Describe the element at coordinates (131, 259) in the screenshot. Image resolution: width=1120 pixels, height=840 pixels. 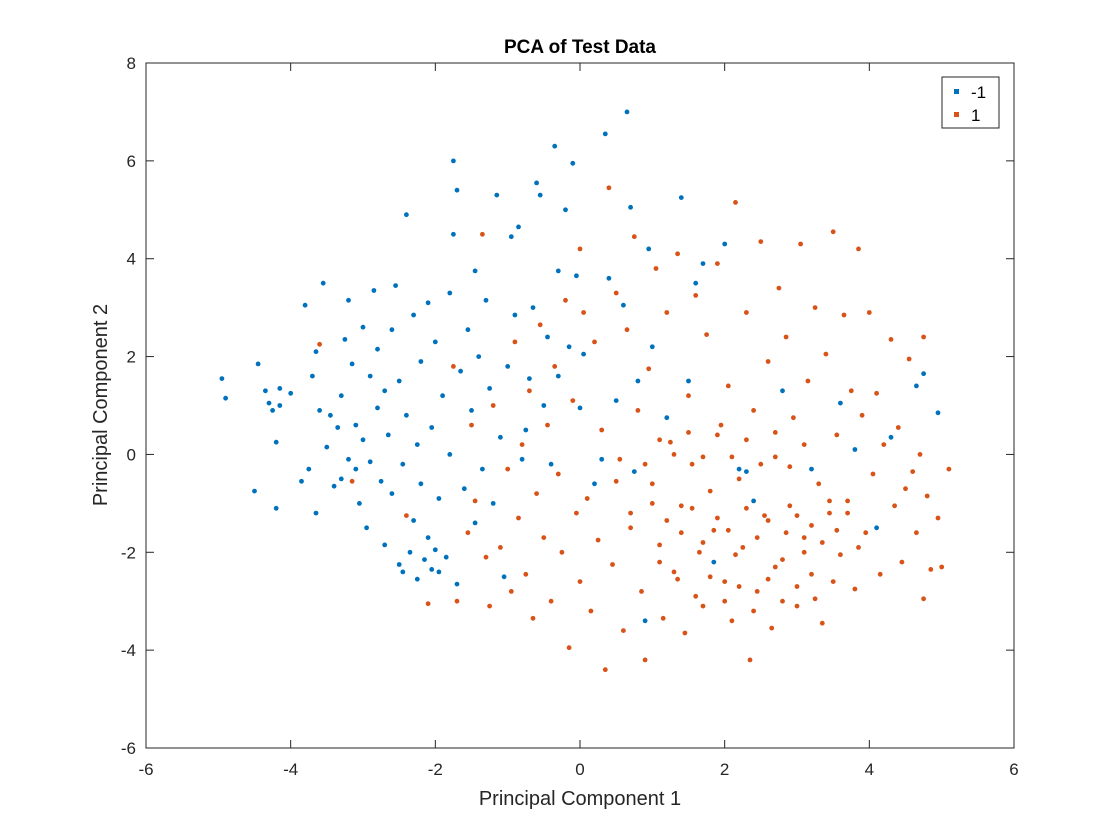
I see `y-tick-label-5: 4` at that location.